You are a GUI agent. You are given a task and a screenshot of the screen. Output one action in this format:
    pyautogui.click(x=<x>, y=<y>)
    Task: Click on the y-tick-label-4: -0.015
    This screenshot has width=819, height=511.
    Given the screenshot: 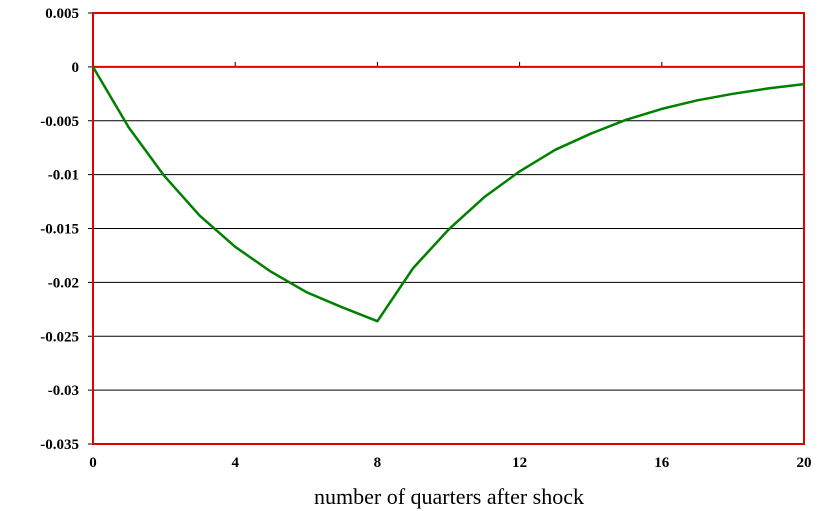 What is the action you would take?
    pyautogui.click(x=59, y=230)
    